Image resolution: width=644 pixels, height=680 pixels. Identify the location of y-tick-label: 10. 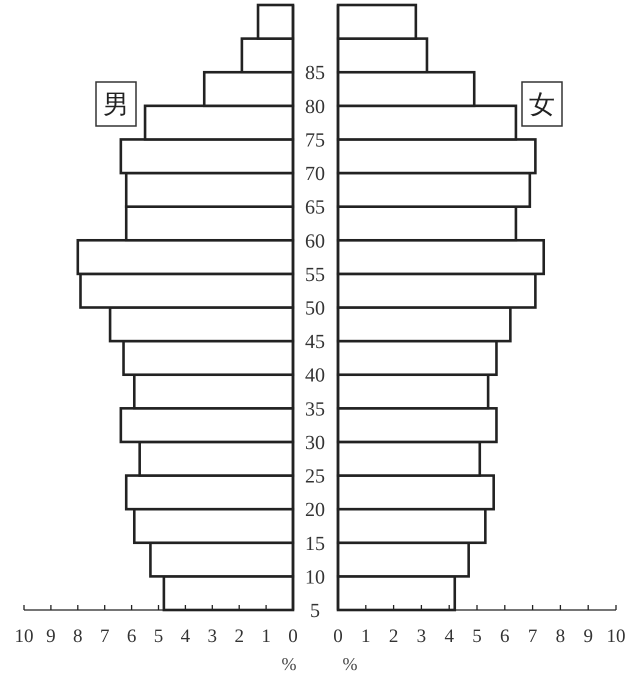
(315, 577).